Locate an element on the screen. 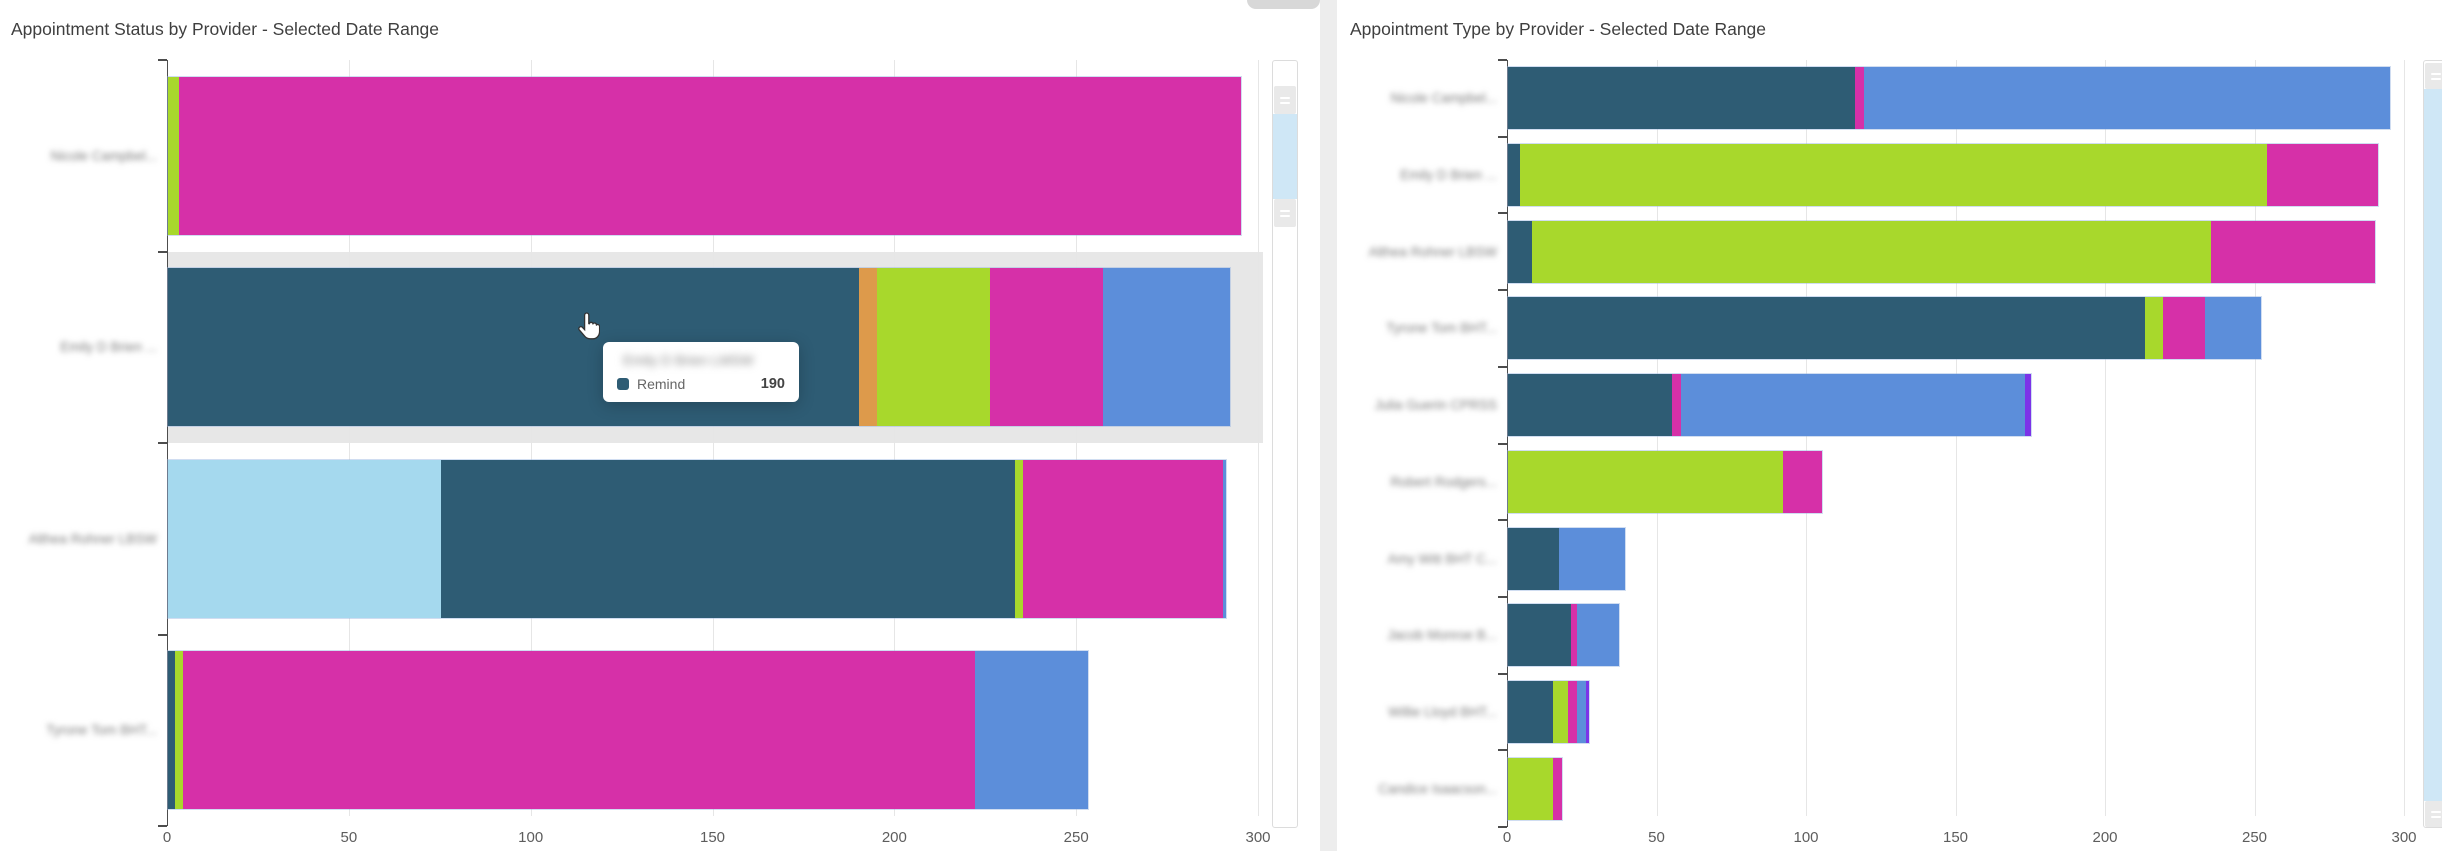 The width and height of the screenshot is (2442, 851). y-axis-line is located at coordinates (1507, 443).